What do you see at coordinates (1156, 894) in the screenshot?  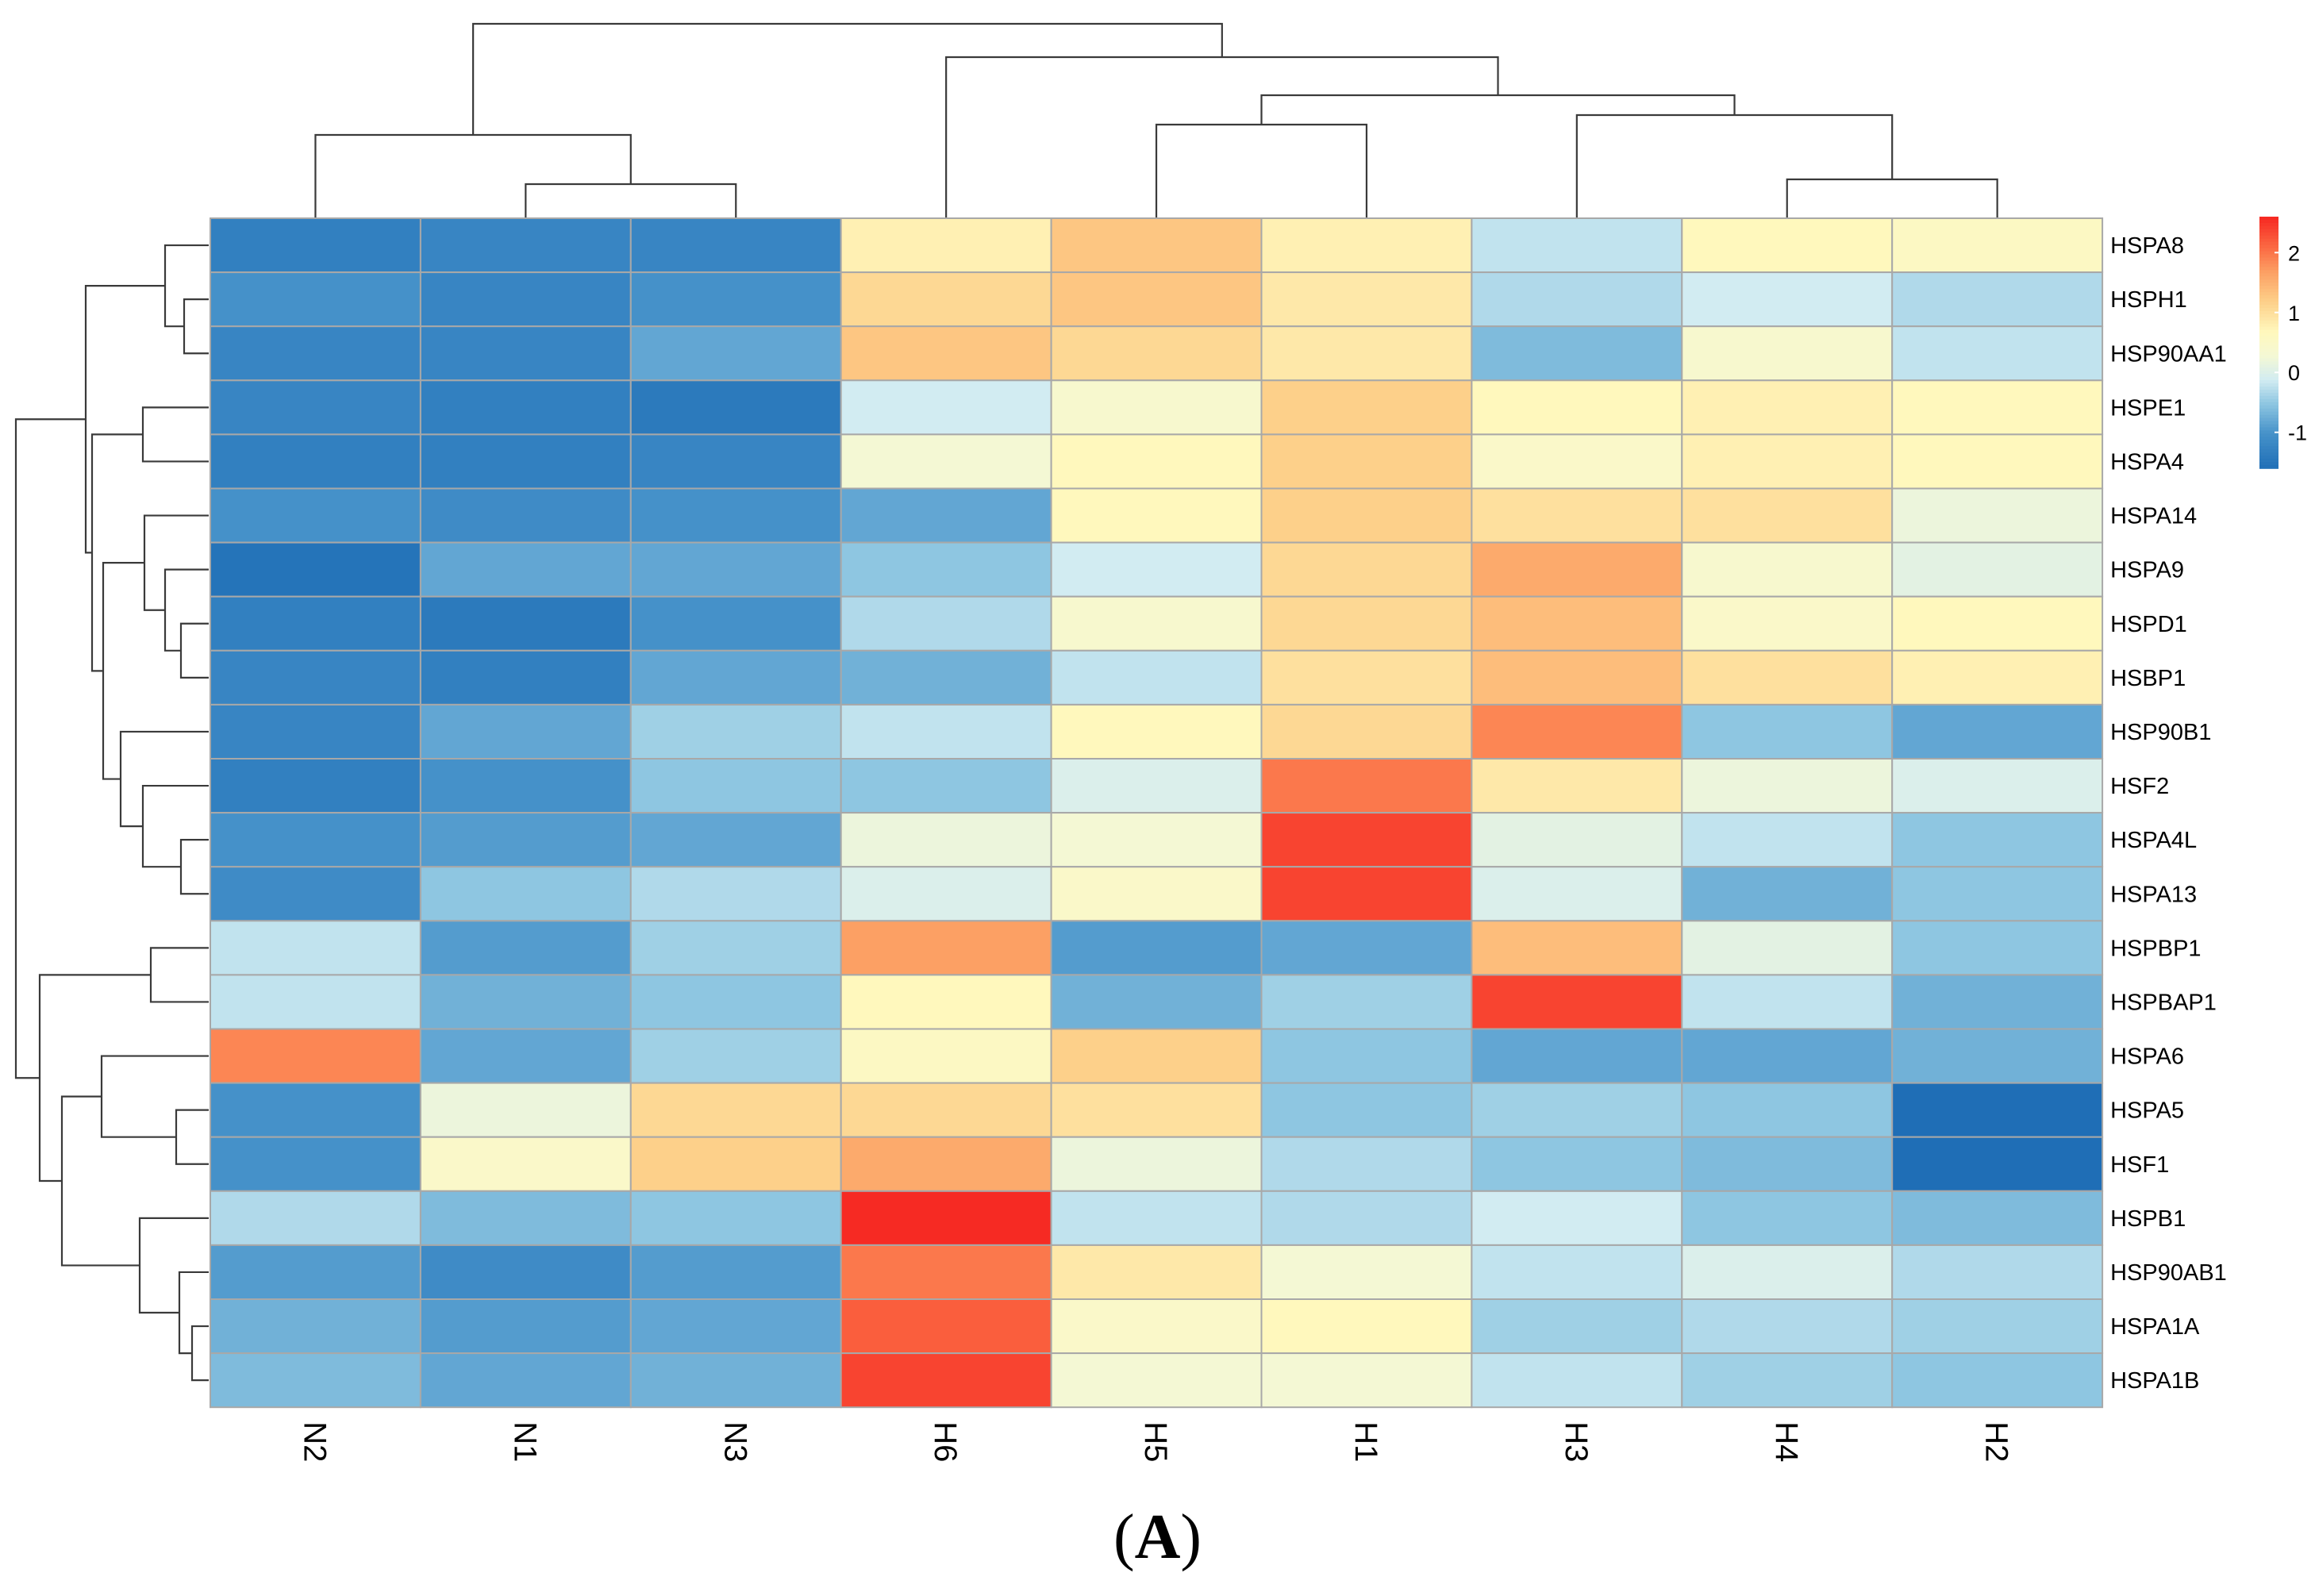 I see `heatmap-cell-hspa13-h5` at bounding box center [1156, 894].